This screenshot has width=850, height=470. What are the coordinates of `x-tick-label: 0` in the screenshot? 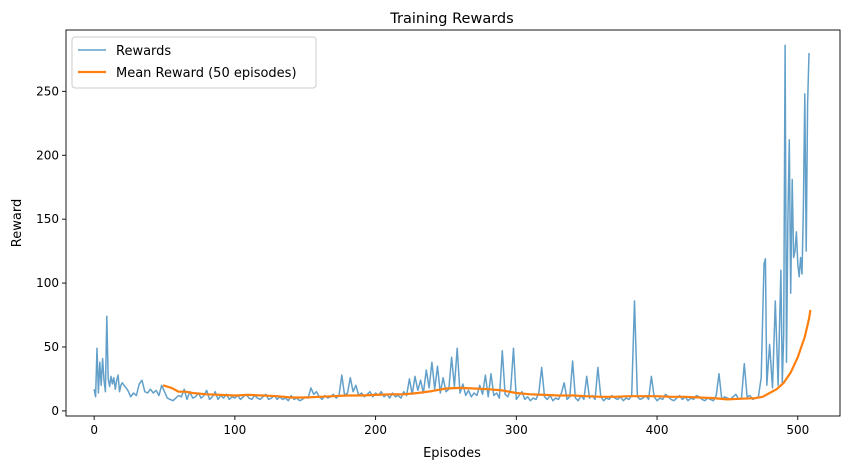 It's located at (94, 430).